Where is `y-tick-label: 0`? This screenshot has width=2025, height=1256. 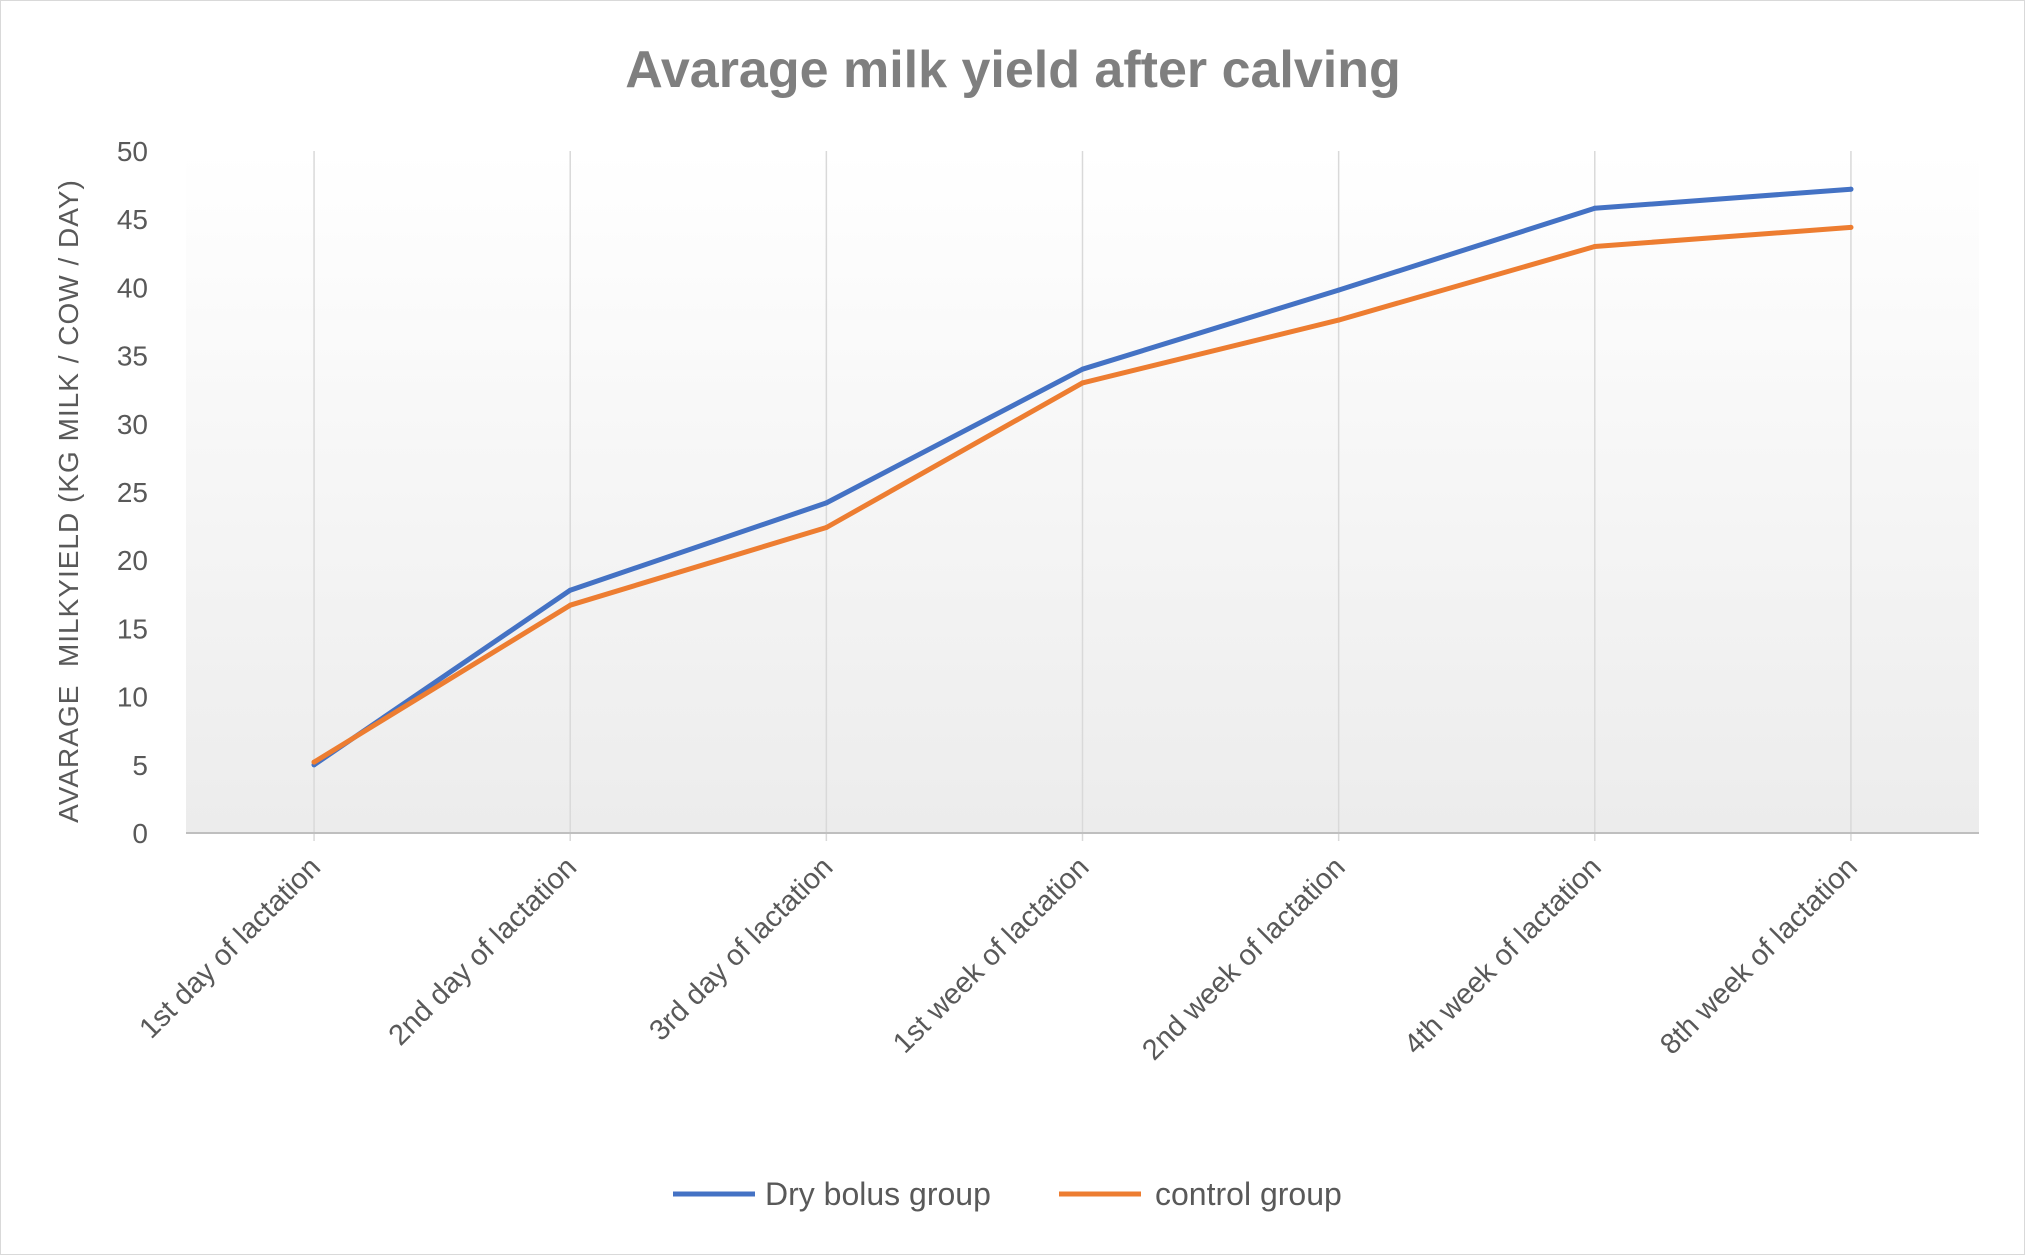
y-tick-label: 0 is located at coordinates (140, 833).